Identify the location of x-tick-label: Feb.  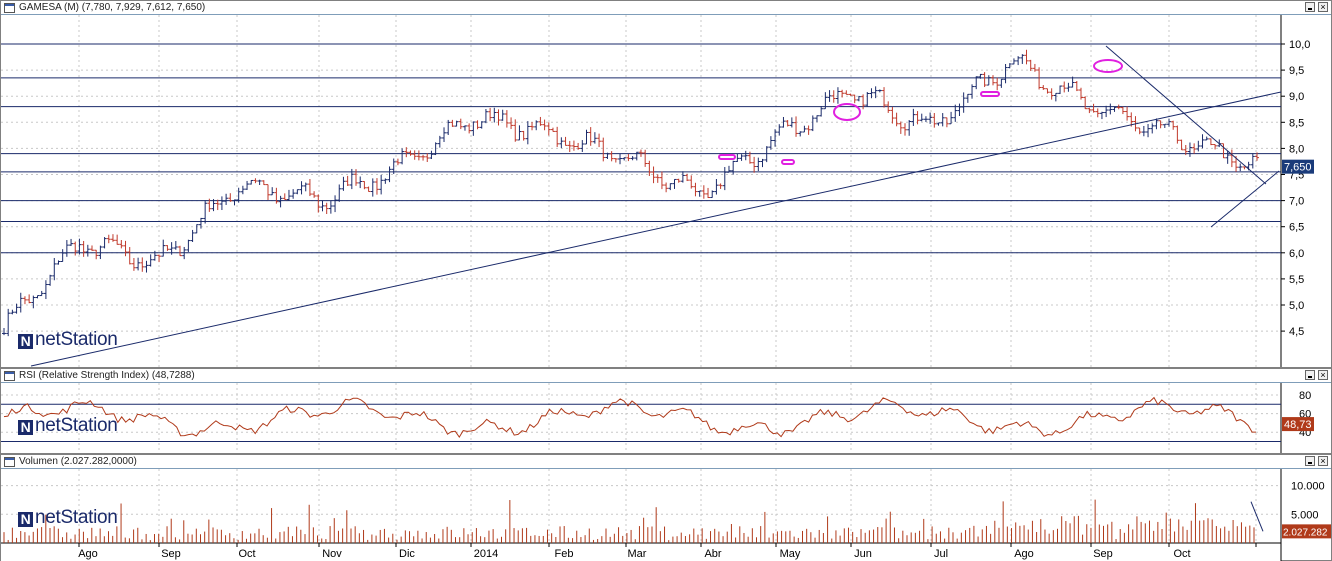
(564, 554).